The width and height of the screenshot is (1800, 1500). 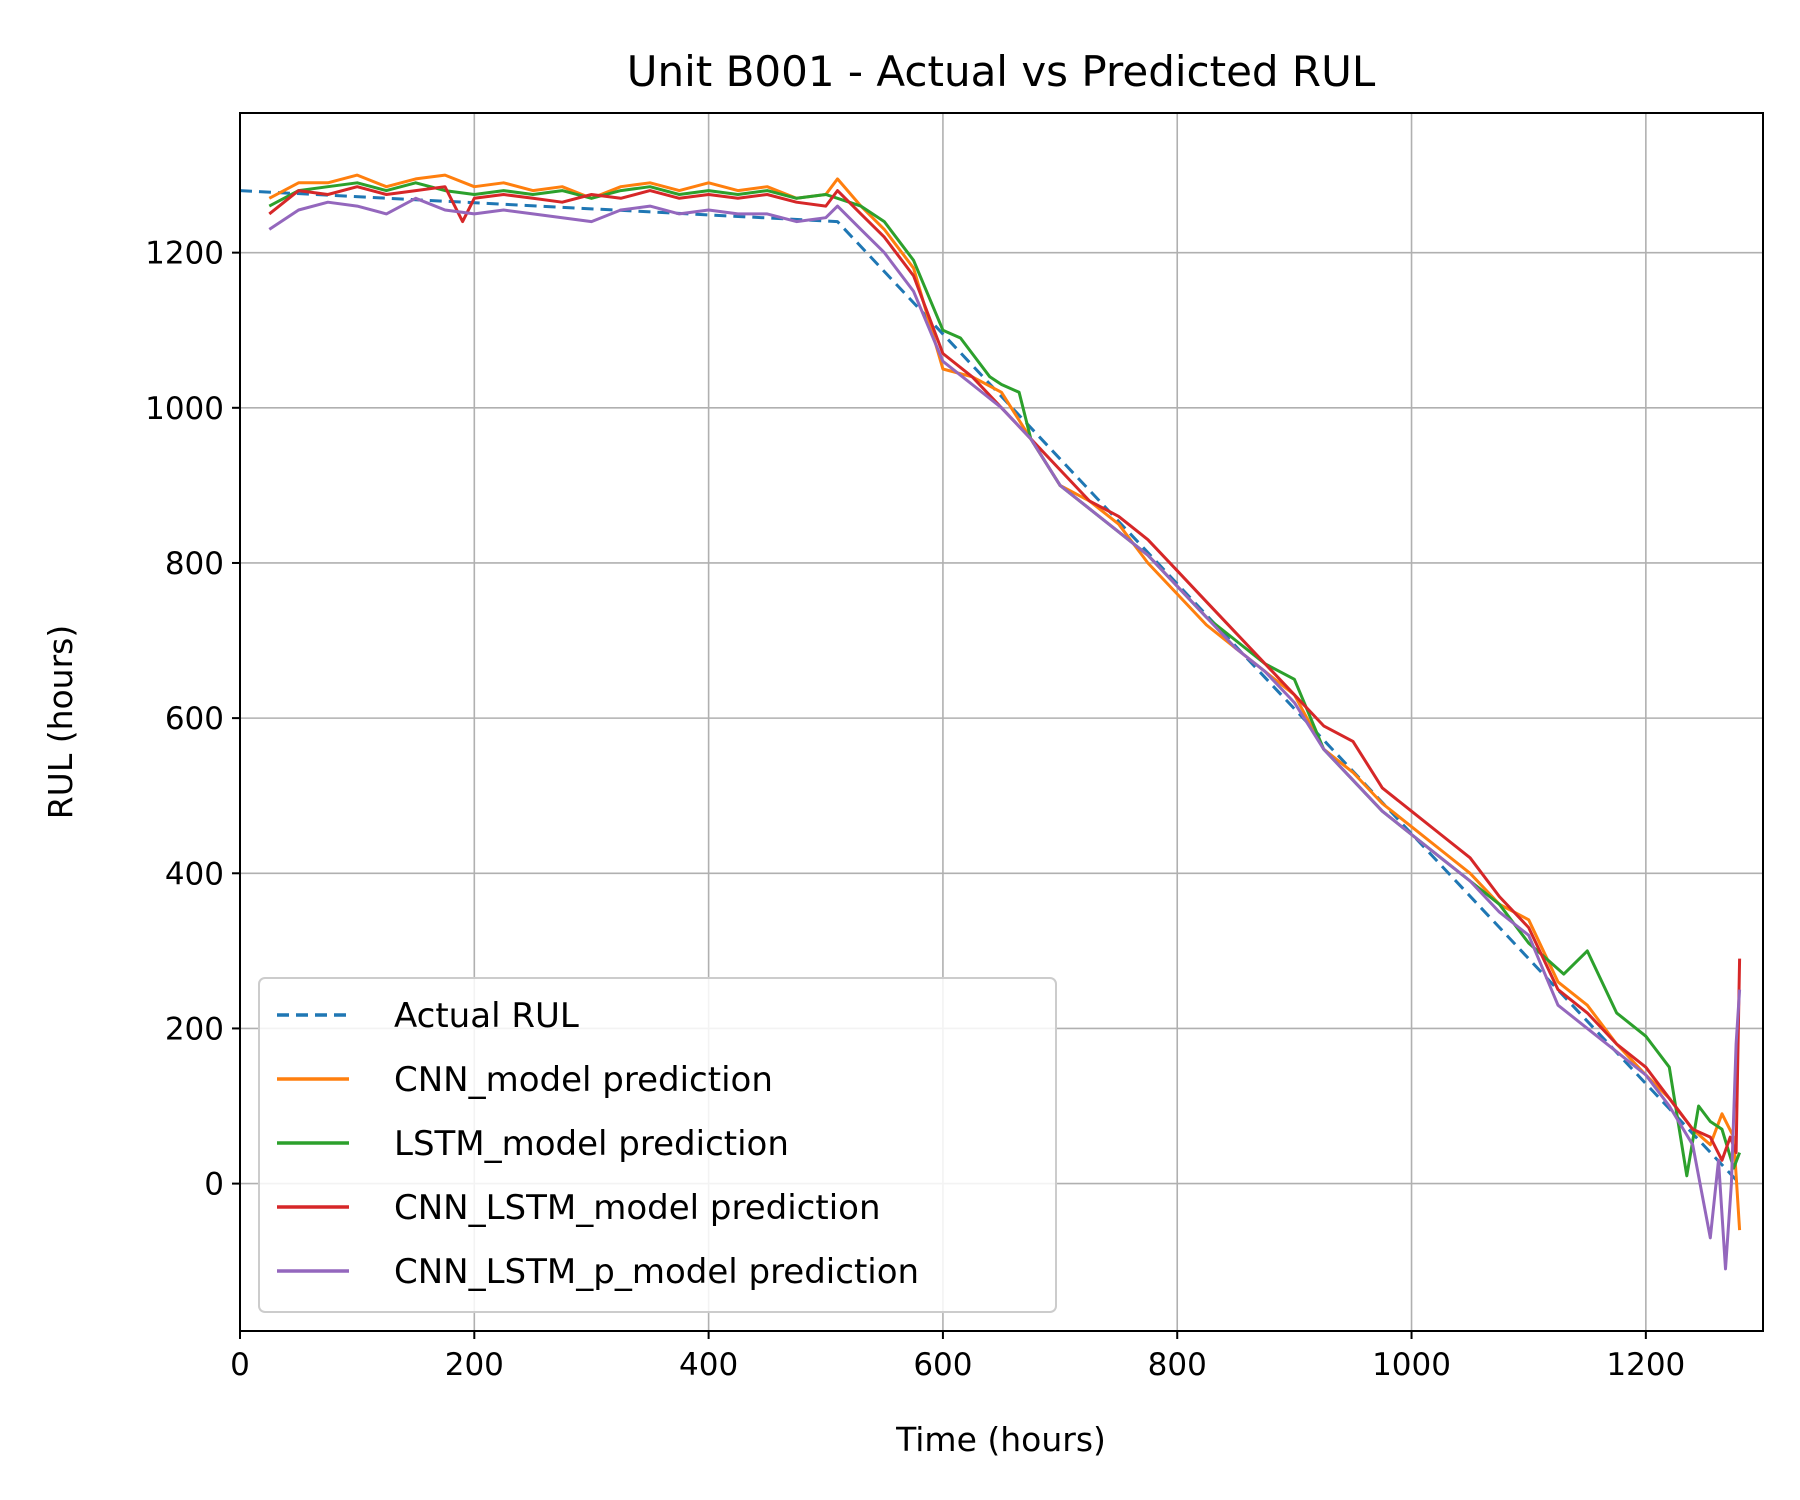 What do you see at coordinates (474, 1365) in the screenshot?
I see `x-tick-label: 200` at bounding box center [474, 1365].